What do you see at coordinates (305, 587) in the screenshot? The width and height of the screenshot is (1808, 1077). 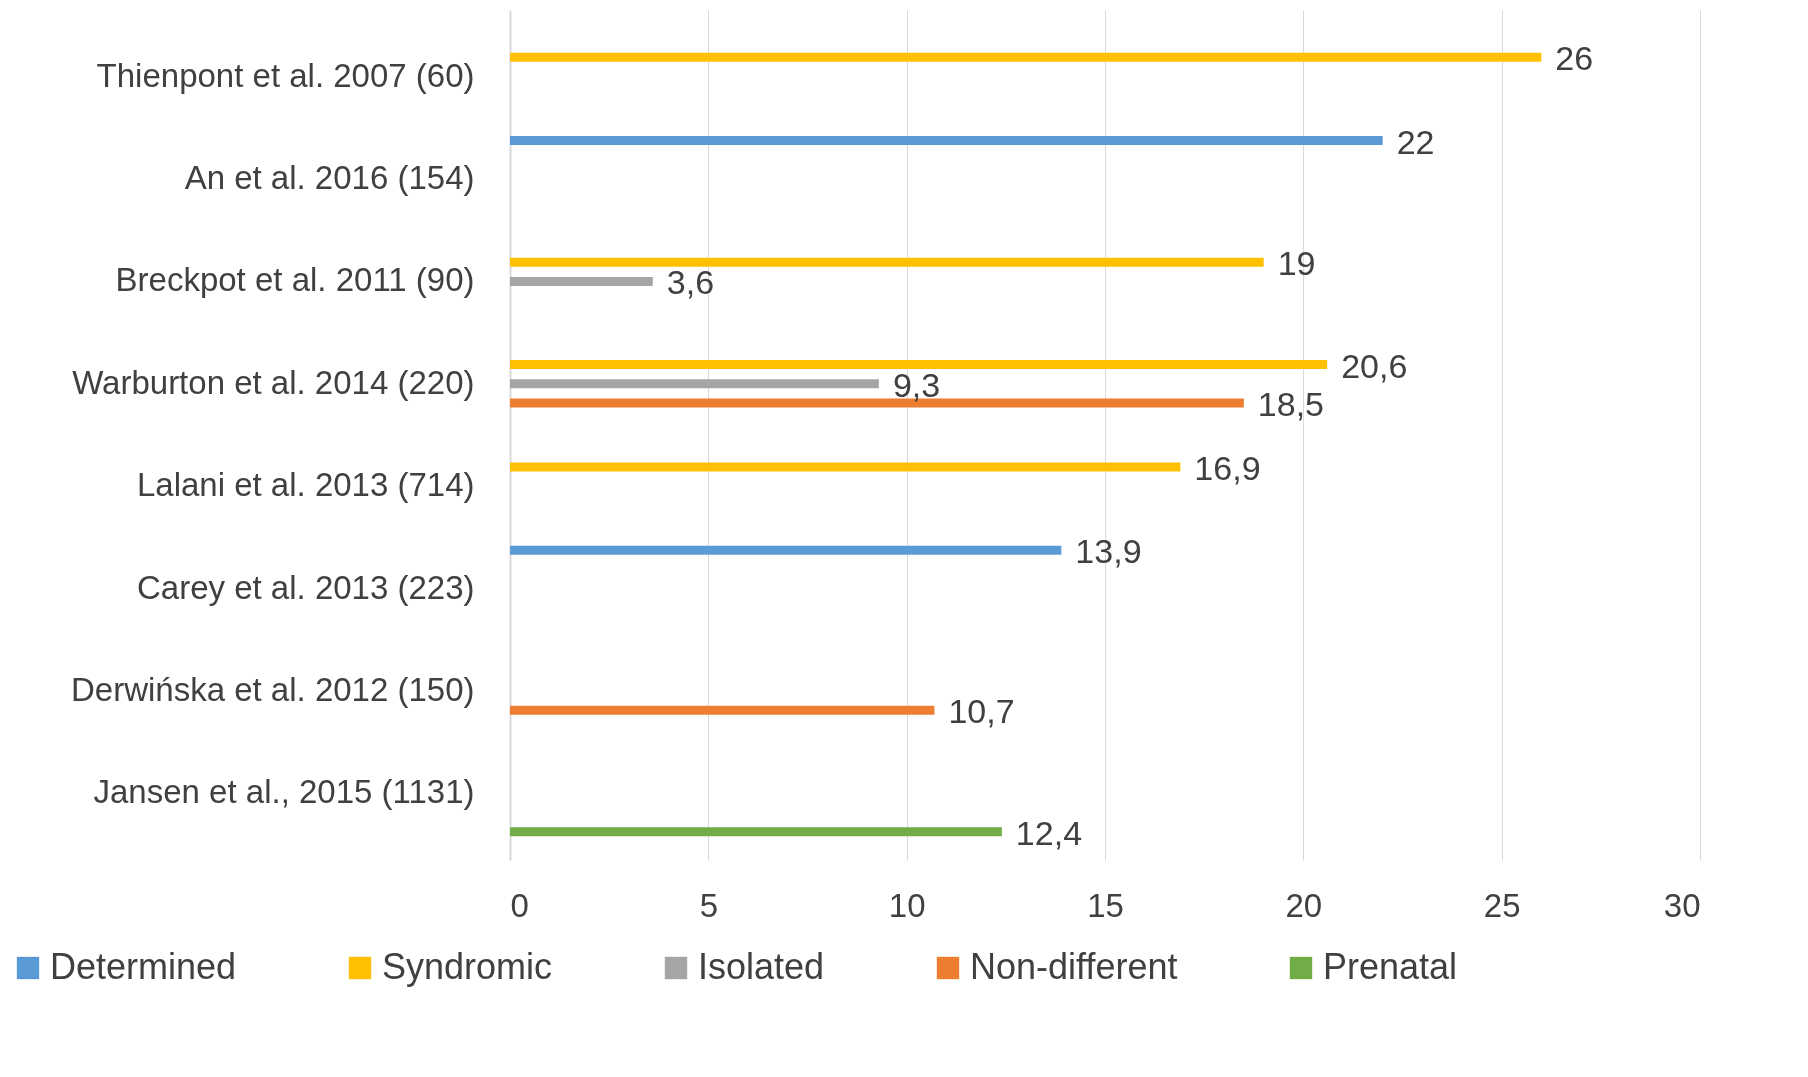 I see `y-tick-label: Carey et al. 2013 (223)` at bounding box center [305, 587].